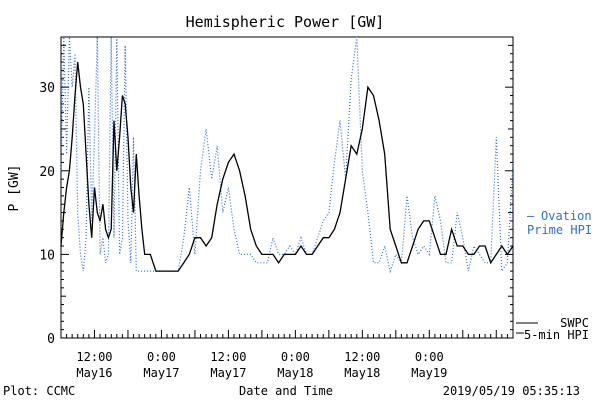 Image resolution: width=600 pixels, height=400 pixels. Describe the element at coordinates (51, 339) in the screenshot. I see `y-tick-label: 0` at that location.